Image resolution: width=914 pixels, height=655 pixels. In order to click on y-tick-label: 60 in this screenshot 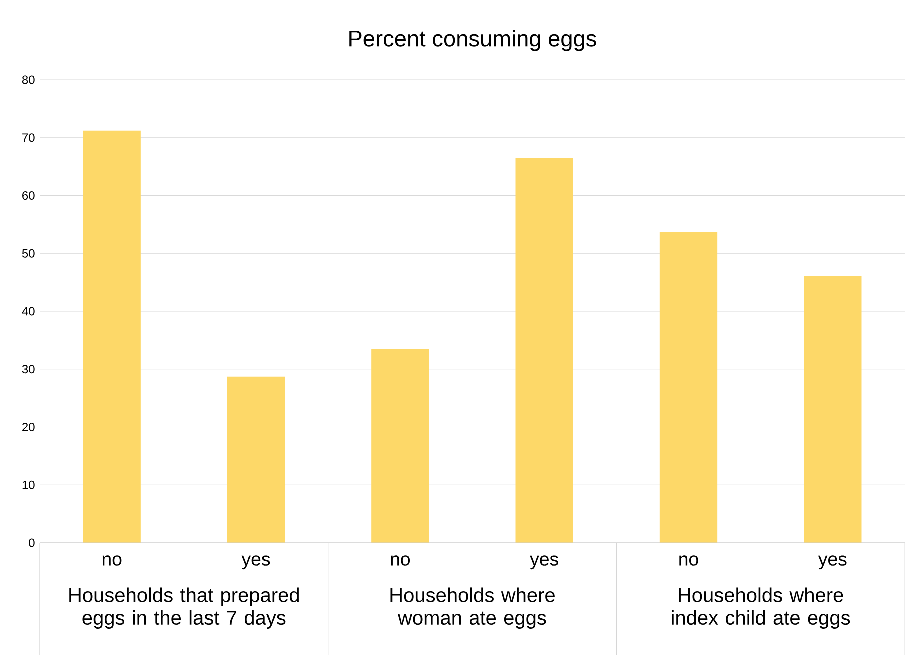, I will do `click(28, 195)`.